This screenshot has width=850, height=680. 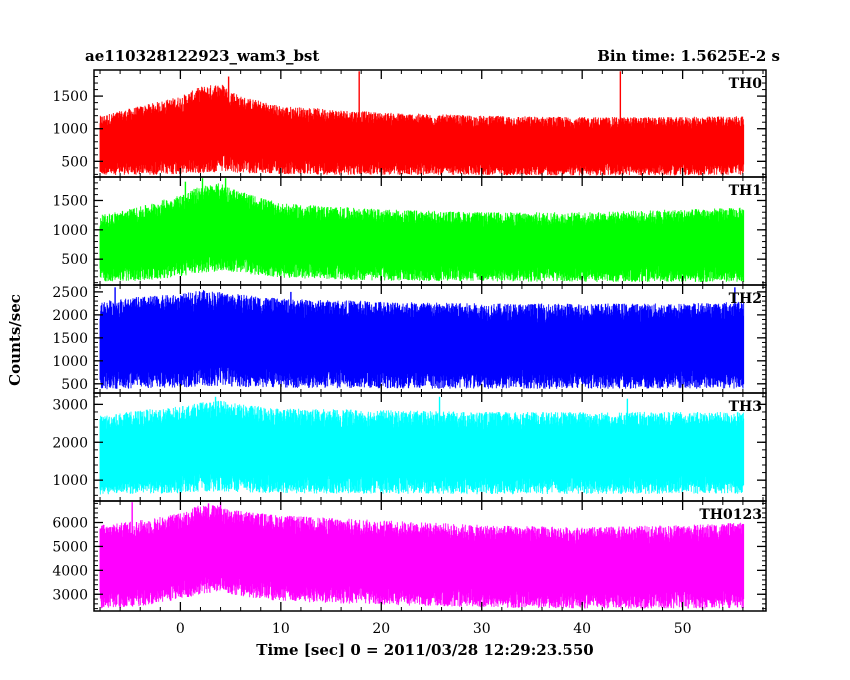 What do you see at coordinates (422, 557) in the screenshot?
I see `series-trace-th0123` at bounding box center [422, 557].